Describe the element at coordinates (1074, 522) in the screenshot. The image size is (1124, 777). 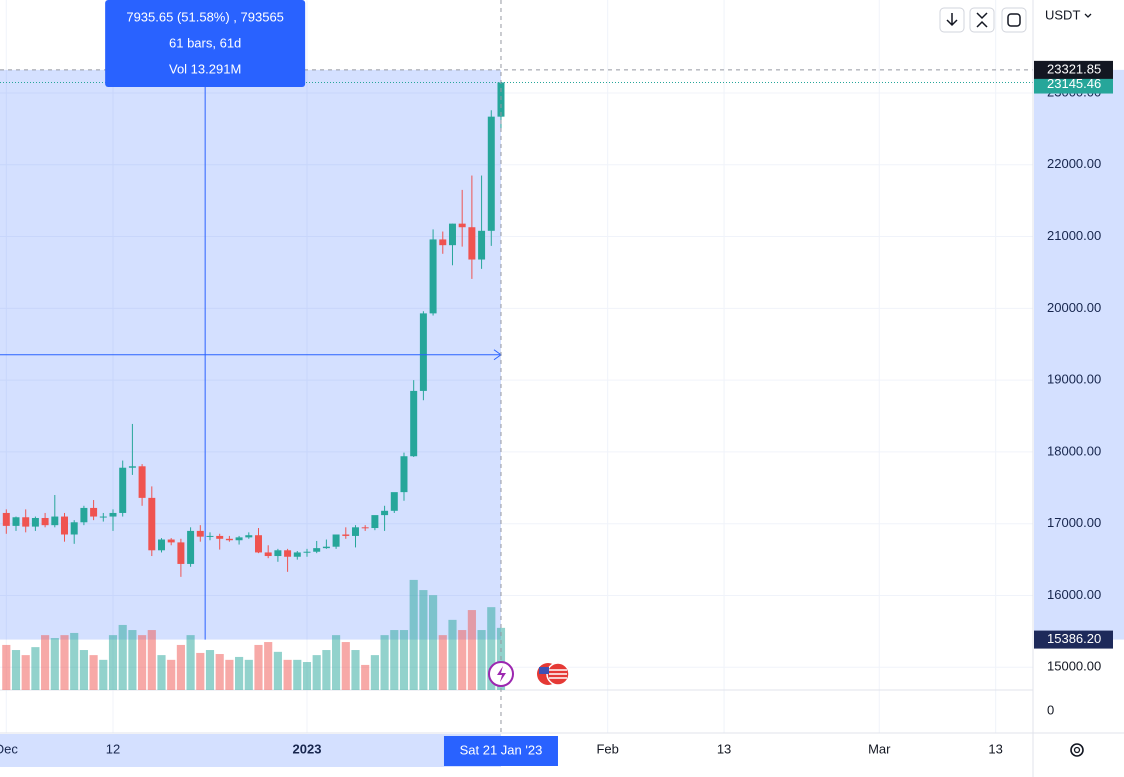
I see `y-tick-label: 17000.00` at that location.